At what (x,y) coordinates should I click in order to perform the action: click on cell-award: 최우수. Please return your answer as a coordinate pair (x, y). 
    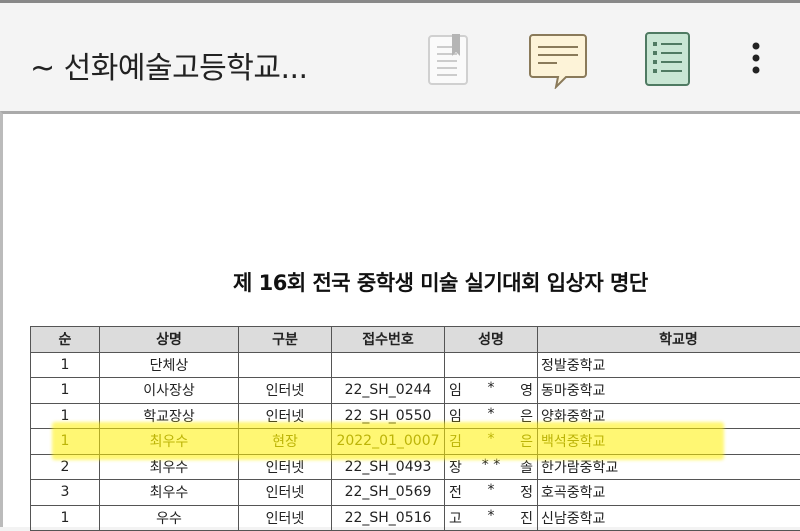
    Looking at the image, I should click on (169, 493).